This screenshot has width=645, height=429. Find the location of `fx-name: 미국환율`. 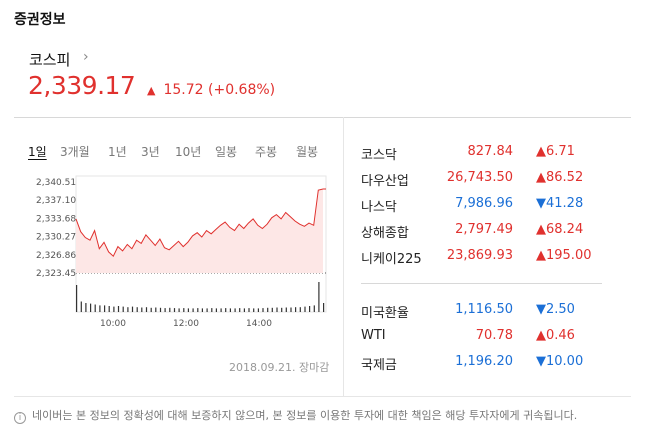

fx-name: 미국환율 is located at coordinates (385, 313).